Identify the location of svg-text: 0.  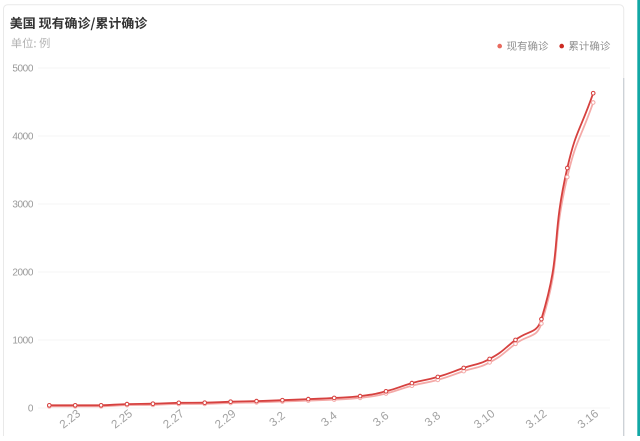
(31, 409).